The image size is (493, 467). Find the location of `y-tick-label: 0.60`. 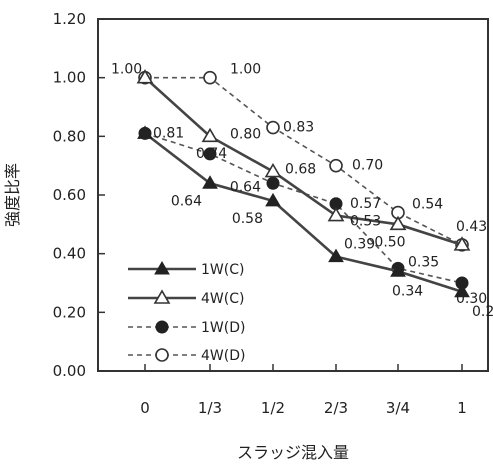

y-tick-label: 0.60 is located at coordinates (69, 195).